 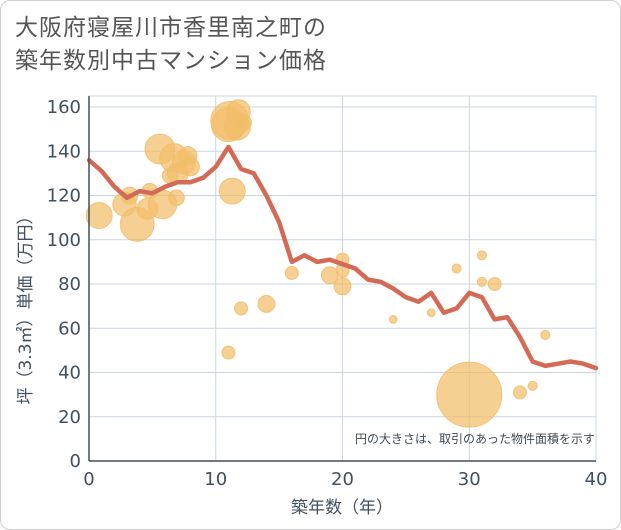 What do you see at coordinates (215, 479) in the screenshot?
I see `x-tick-label: 10` at bounding box center [215, 479].